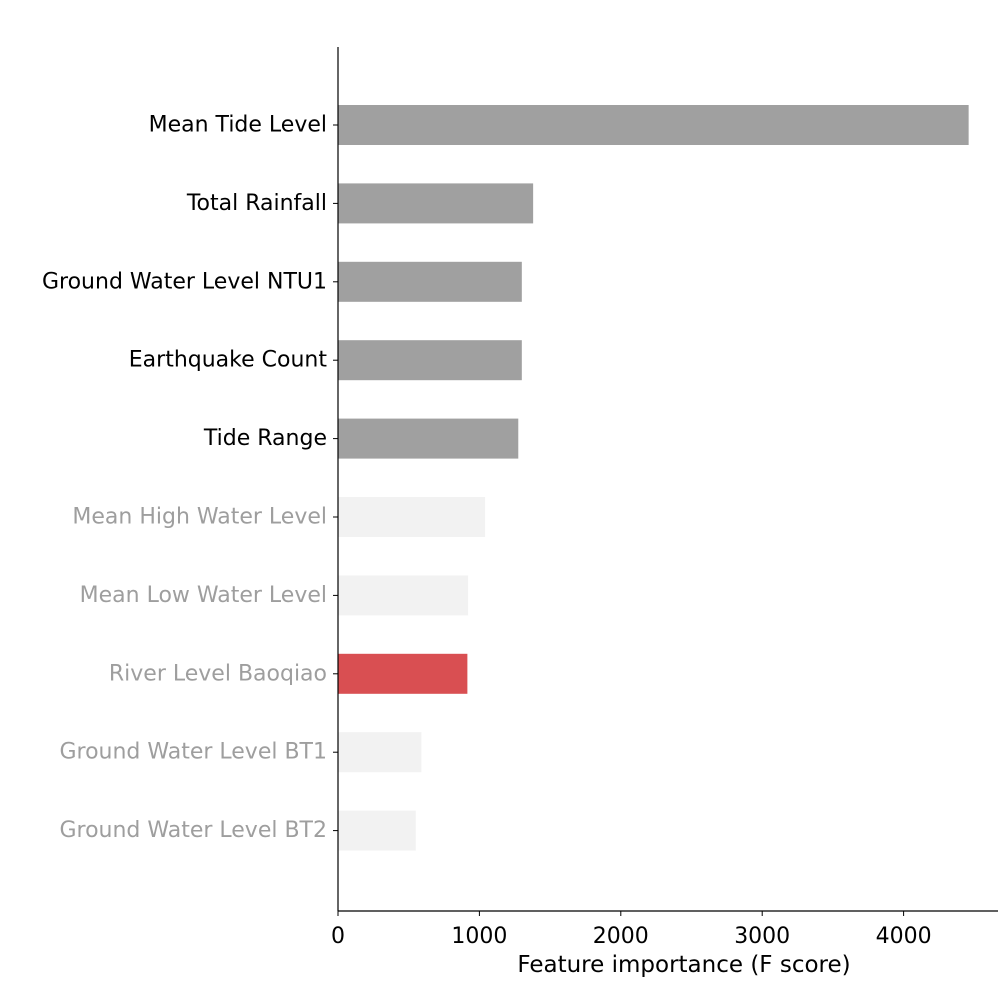 This screenshot has height=1000, width=1000. I want to click on category-label-earthquake-count: Earthquake Count, so click(228, 360).